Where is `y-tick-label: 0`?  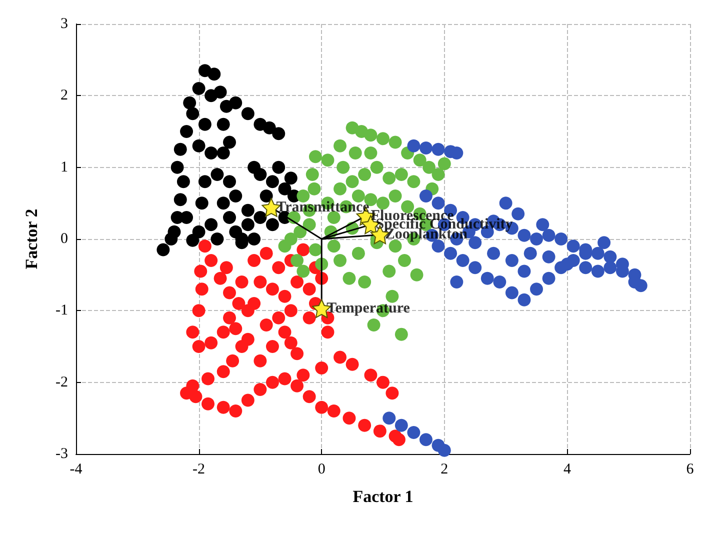 y-tick-label: 0 is located at coordinates (64, 239).